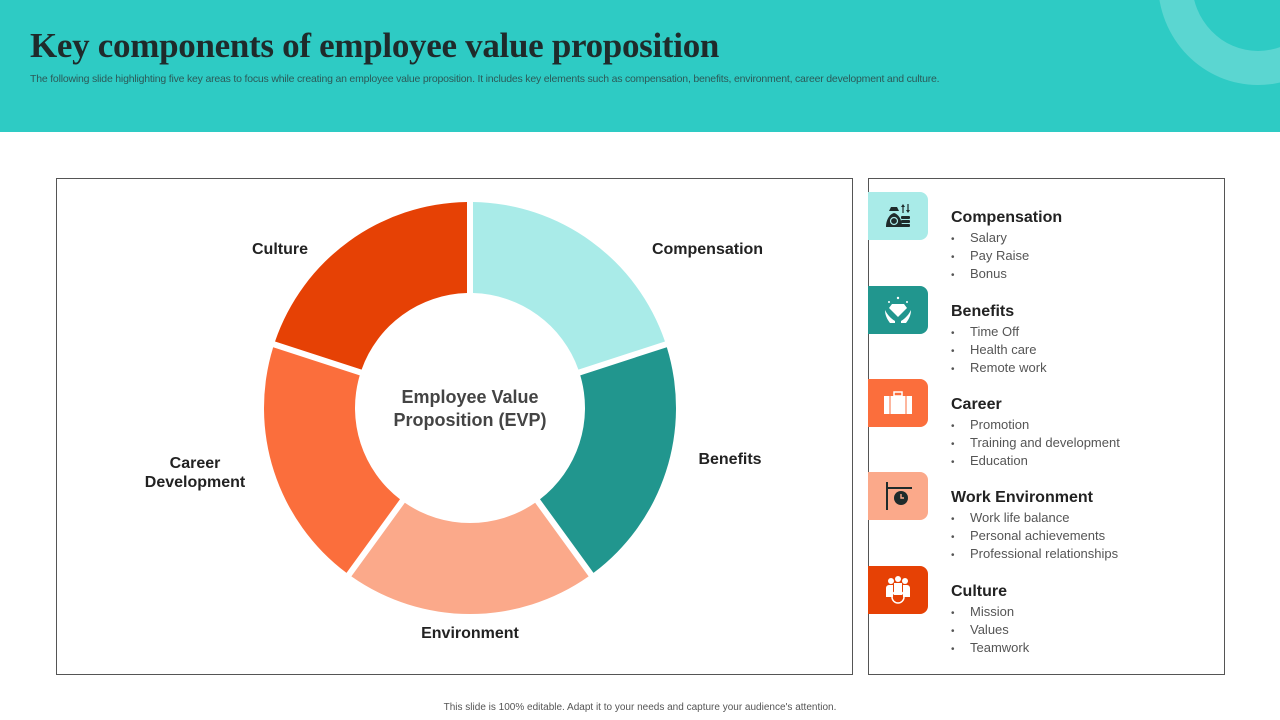 Image resolution: width=1280 pixels, height=720 pixels. I want to click on bullet-item: Education, so click(1035, 462).